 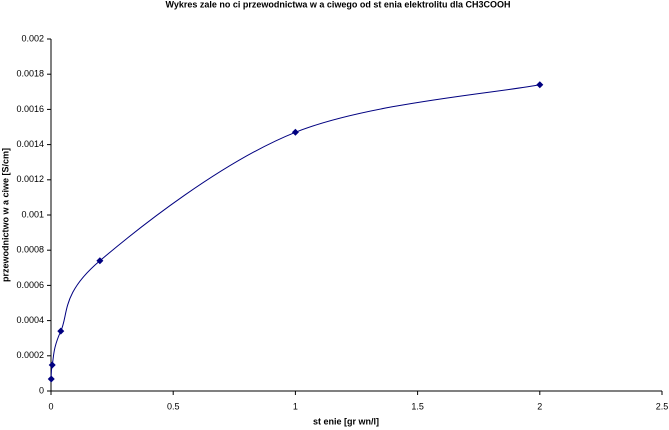 I want to click on y-tick-label: 0.002, so click(x=32, y=38).